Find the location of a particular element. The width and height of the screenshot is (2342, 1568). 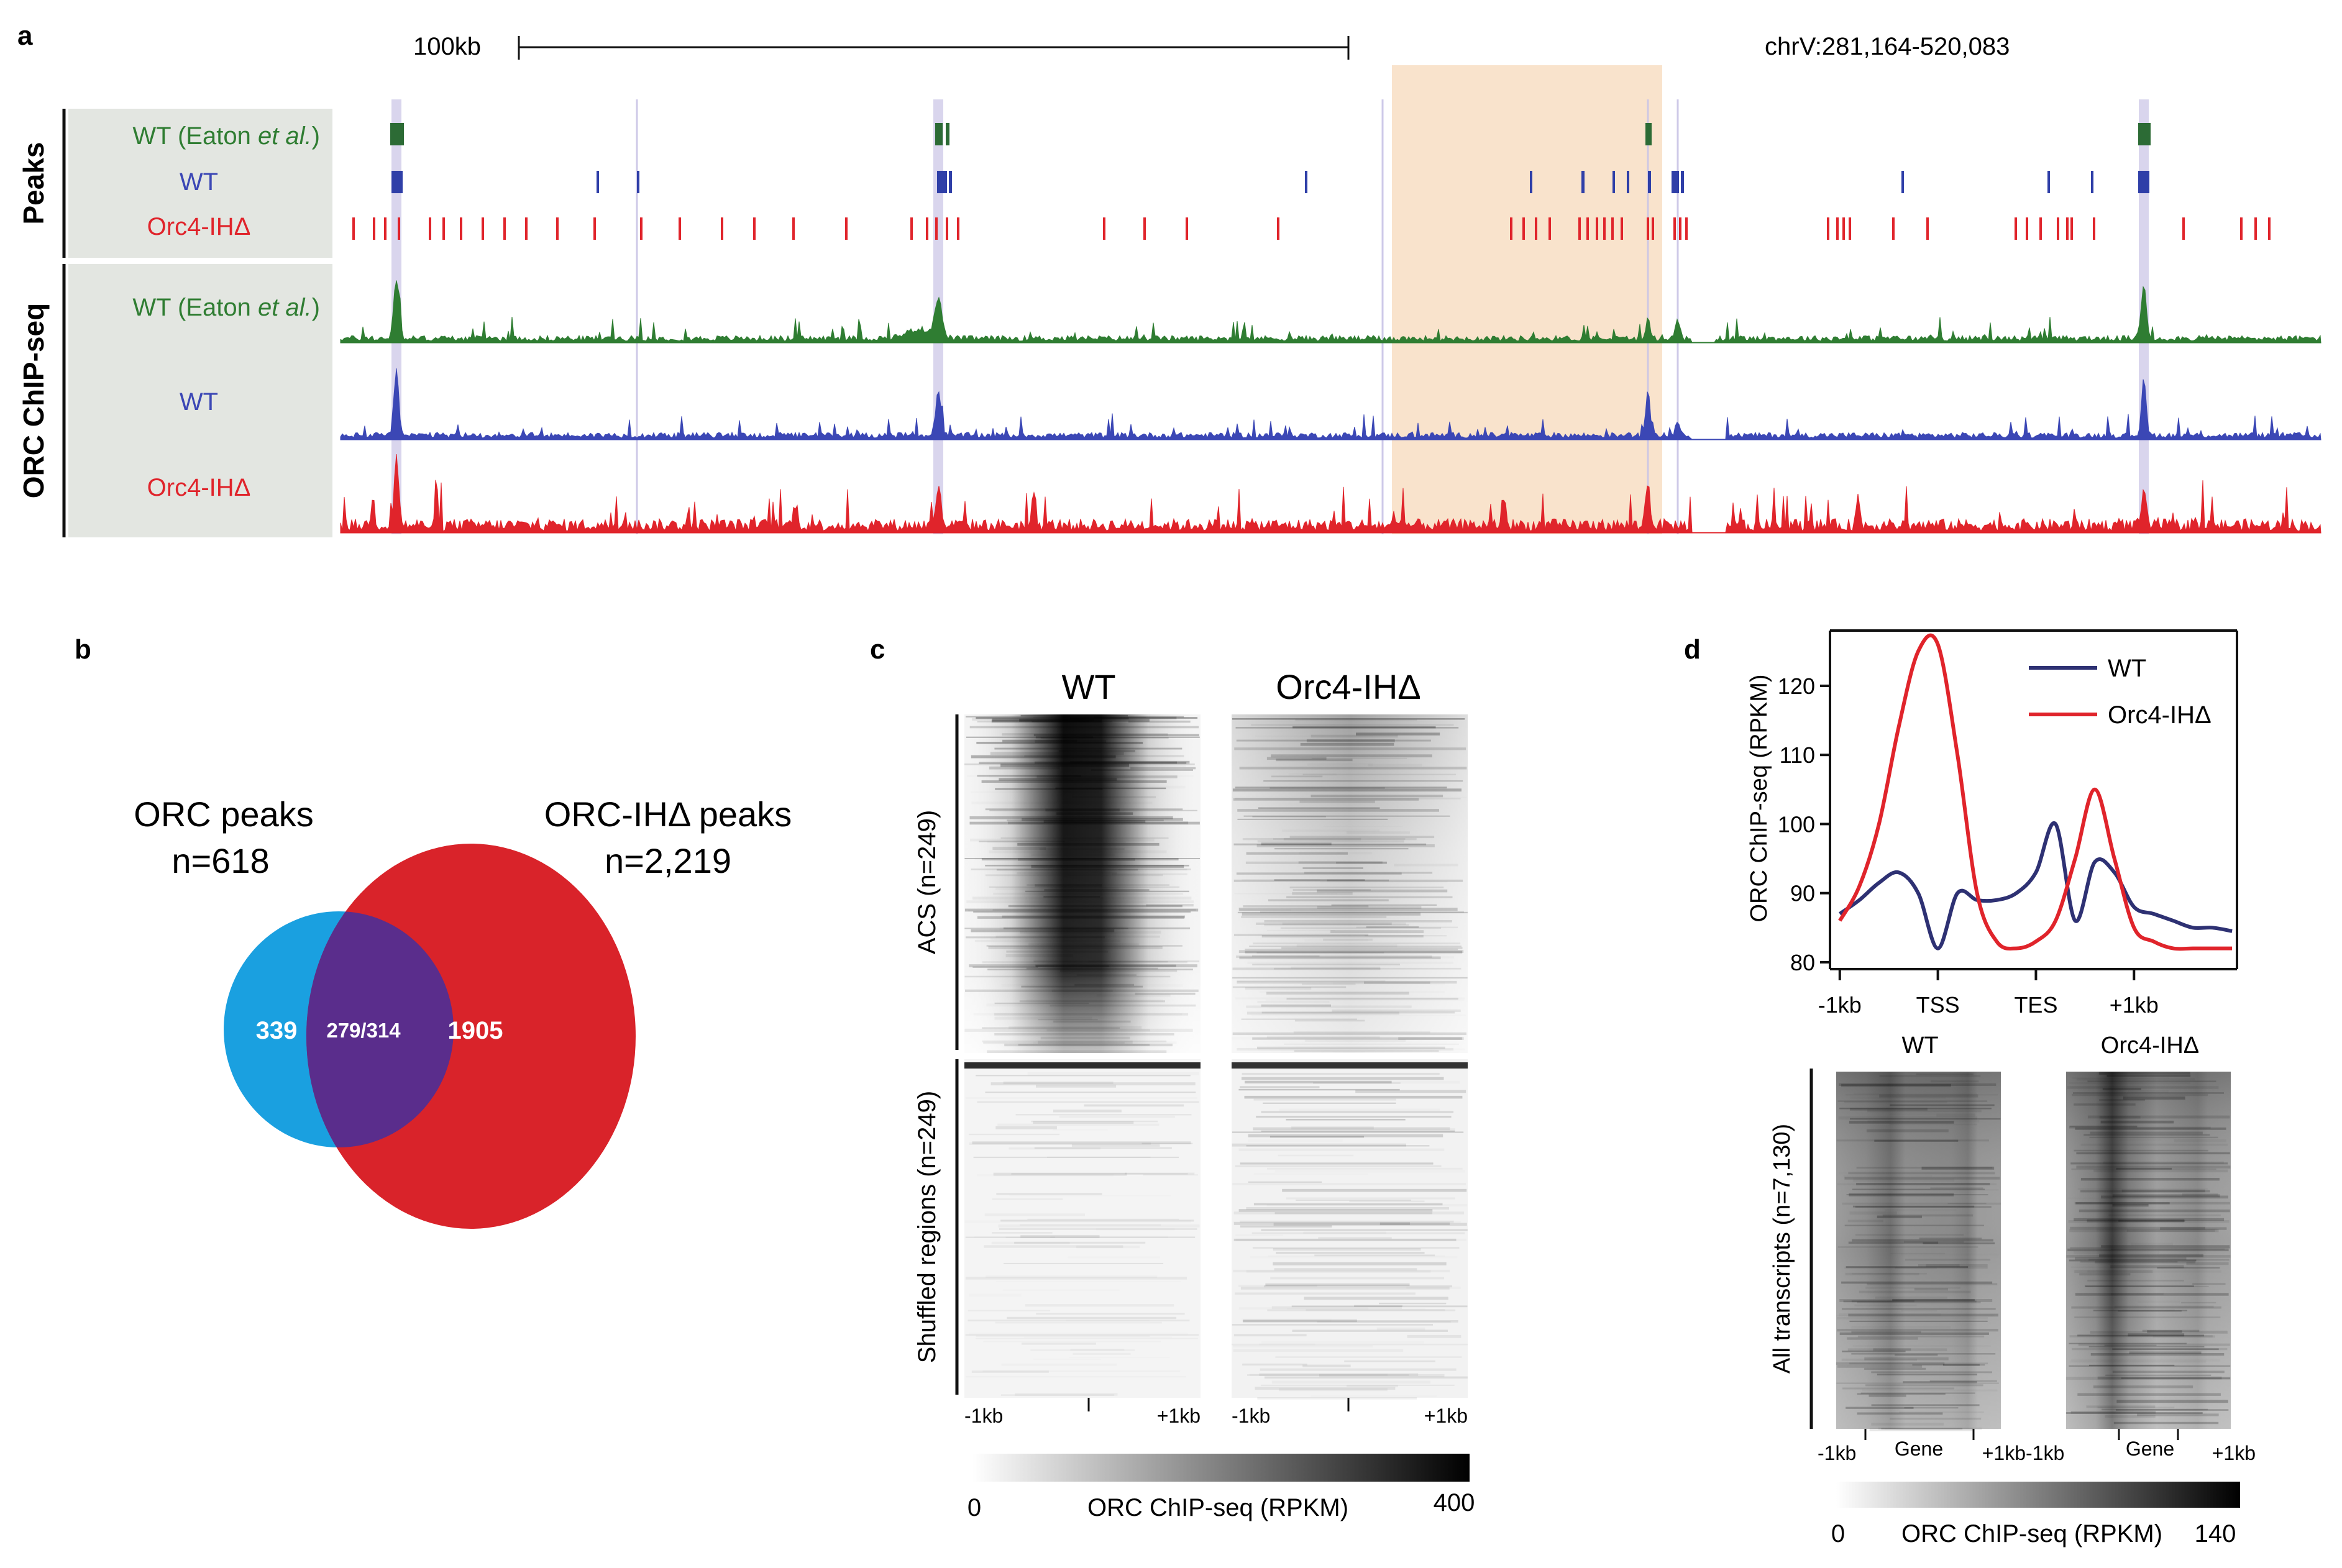

metaplot-yticks: 80 90 100 110 120 is located at coordinates (1804, 824).